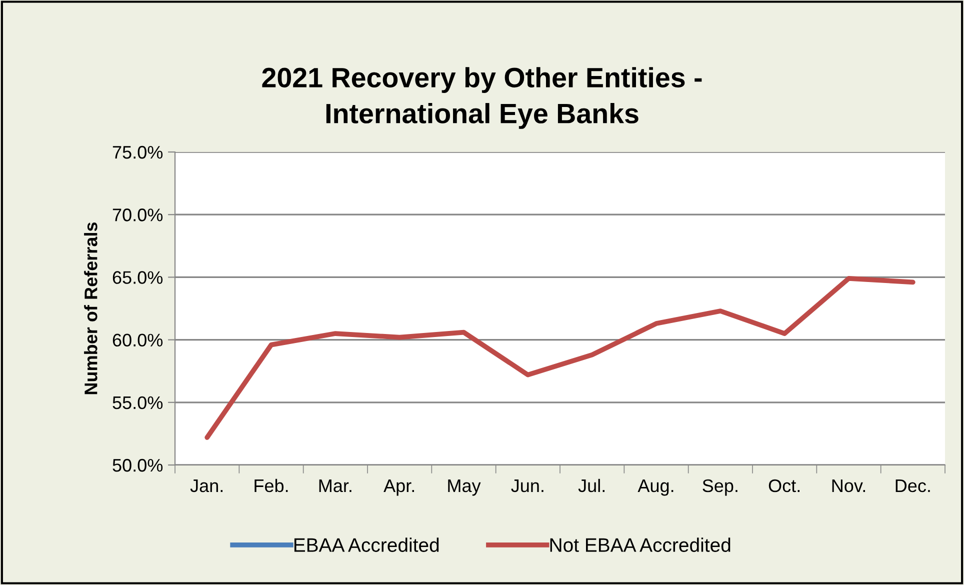 This screenshot has width=964, height=585. I want to click on y-tick-label: 60.0%, so click(137, 340).